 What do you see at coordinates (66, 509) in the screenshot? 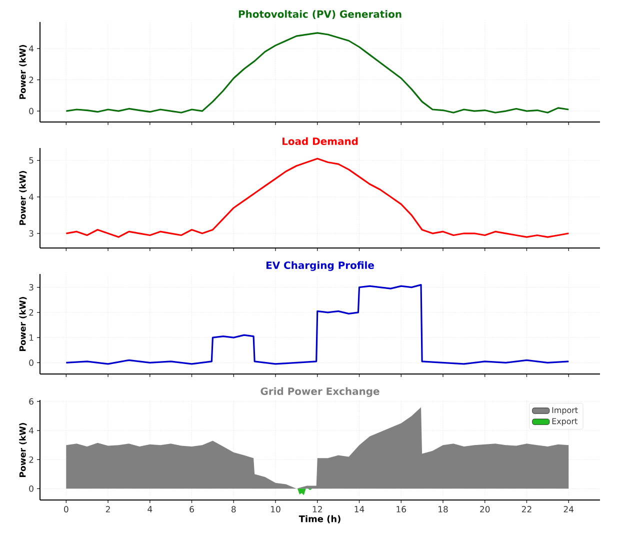
I see `x-tick-label: 0` at bounding box center [66, 509].